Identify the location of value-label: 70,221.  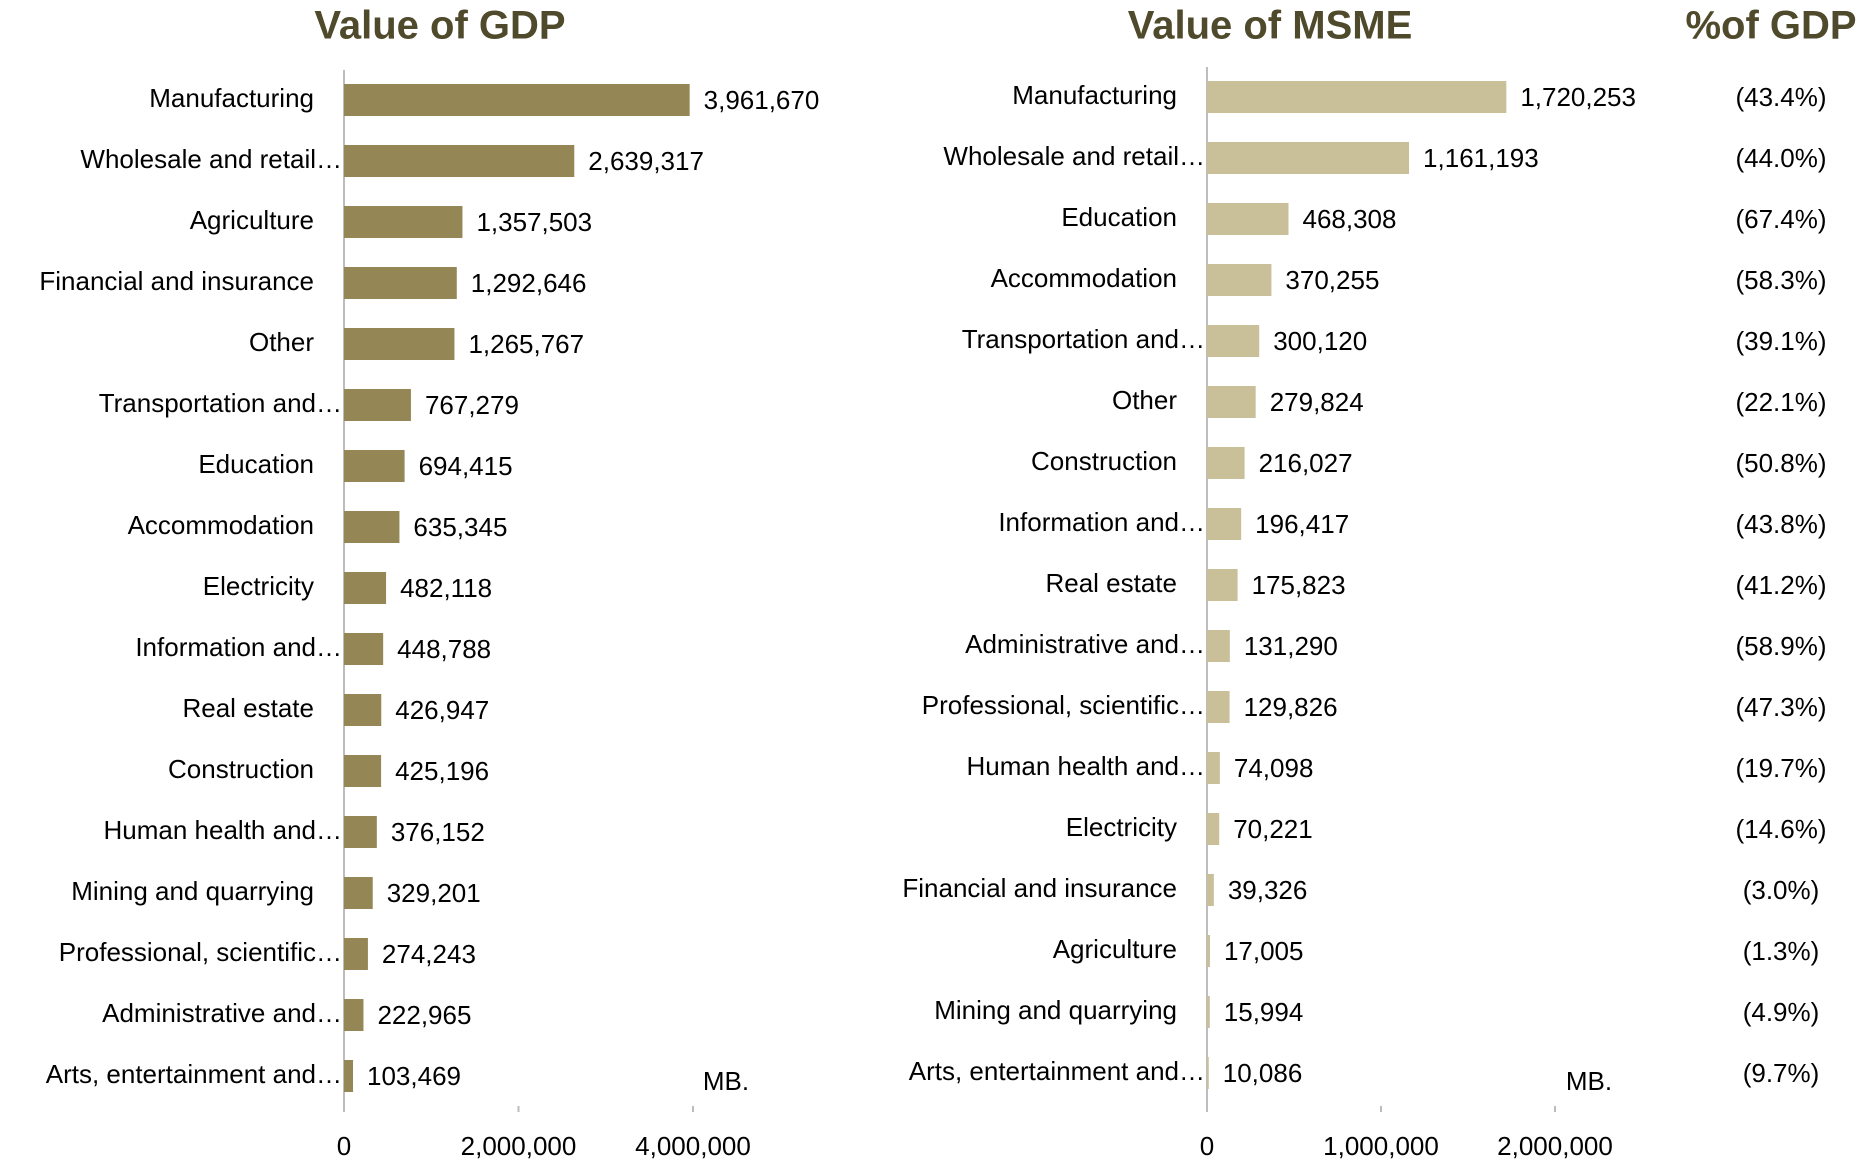
(1273, 829).